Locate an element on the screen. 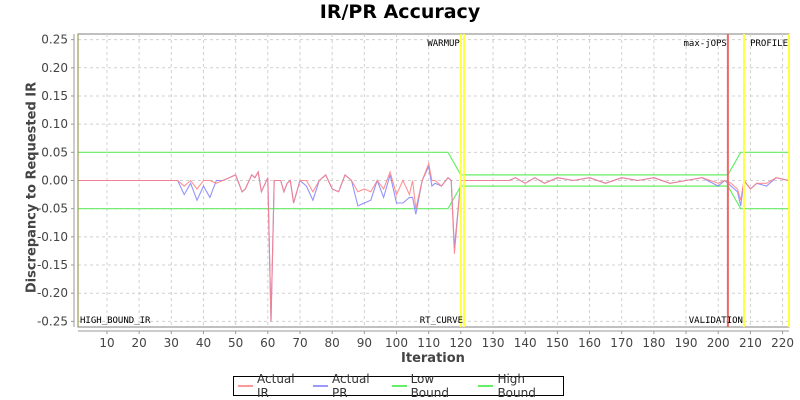  series-low-bound is located at coordinates (433, 197).